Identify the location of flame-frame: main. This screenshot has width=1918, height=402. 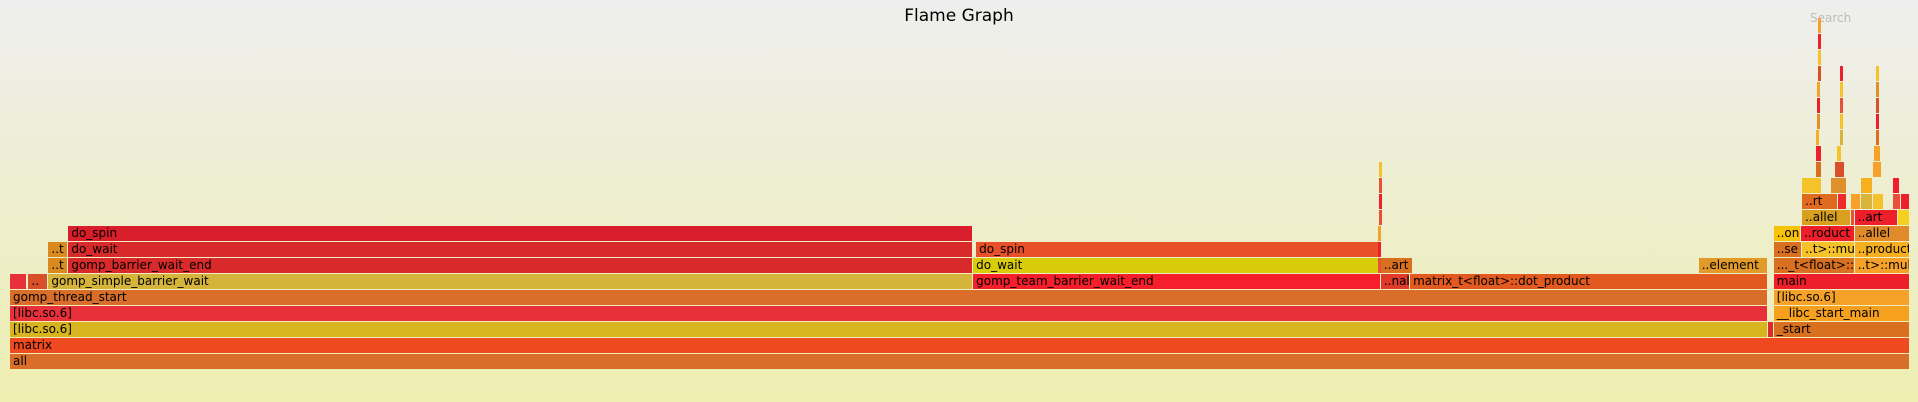
(1841, 281).